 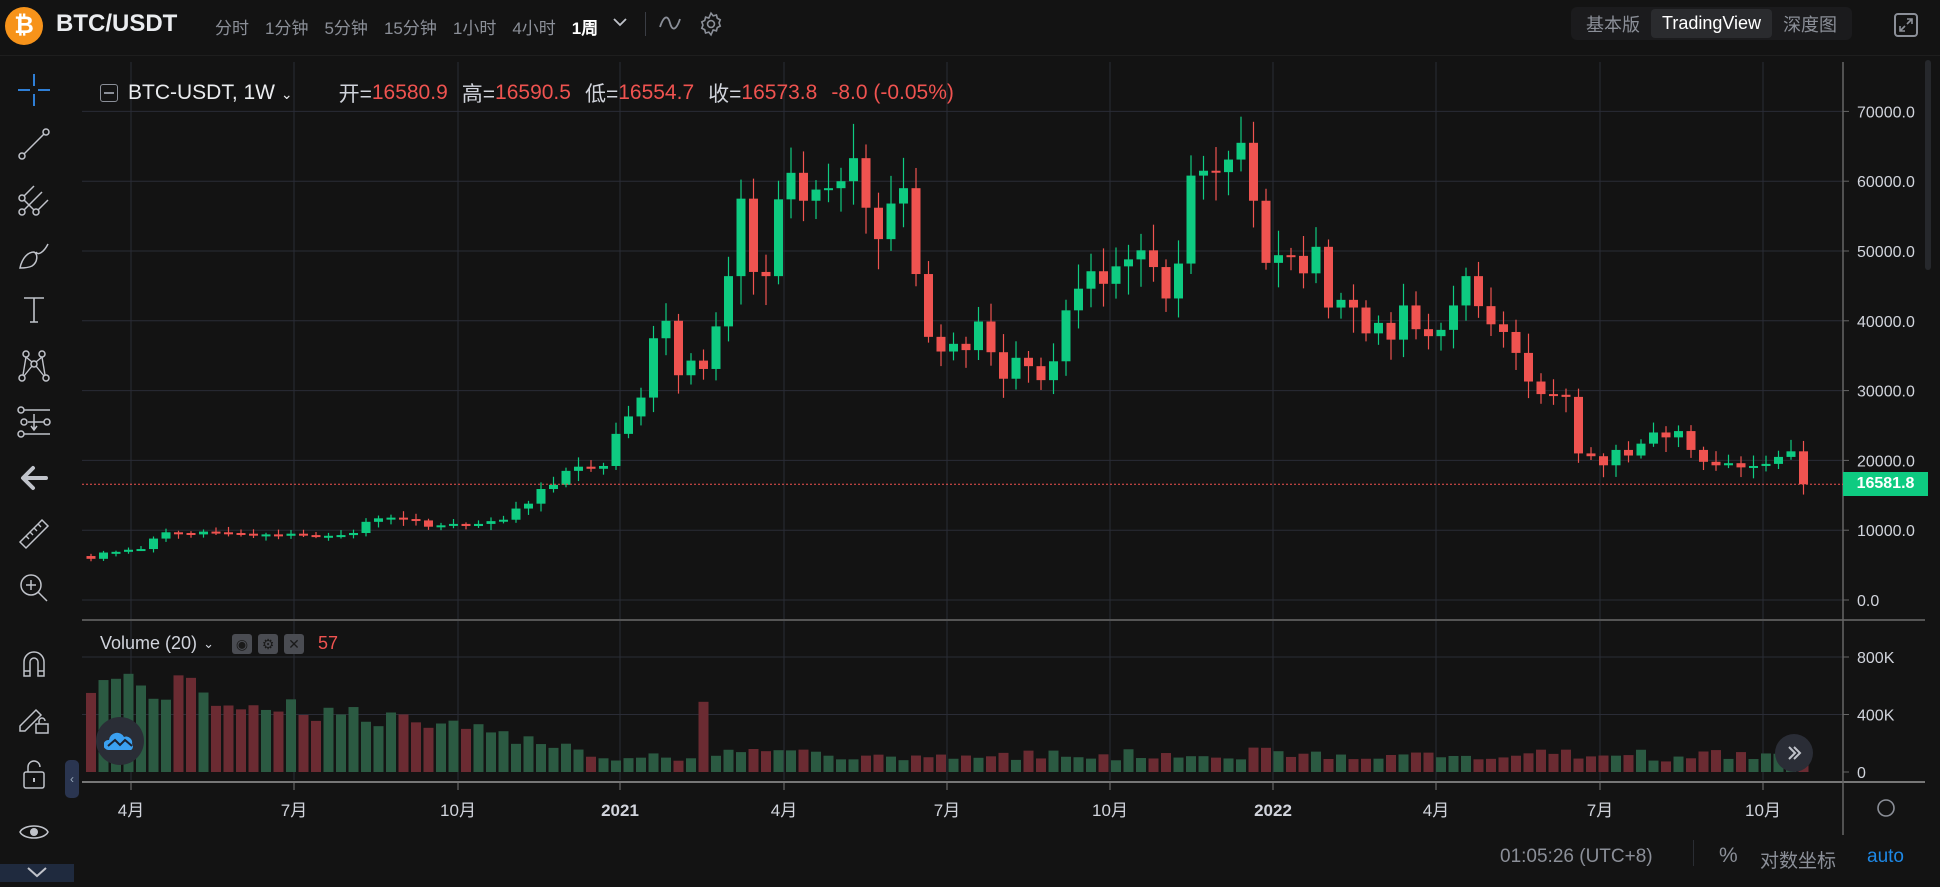 I want to click on interval-tab: 5分钟, so click(x=346, y=28).